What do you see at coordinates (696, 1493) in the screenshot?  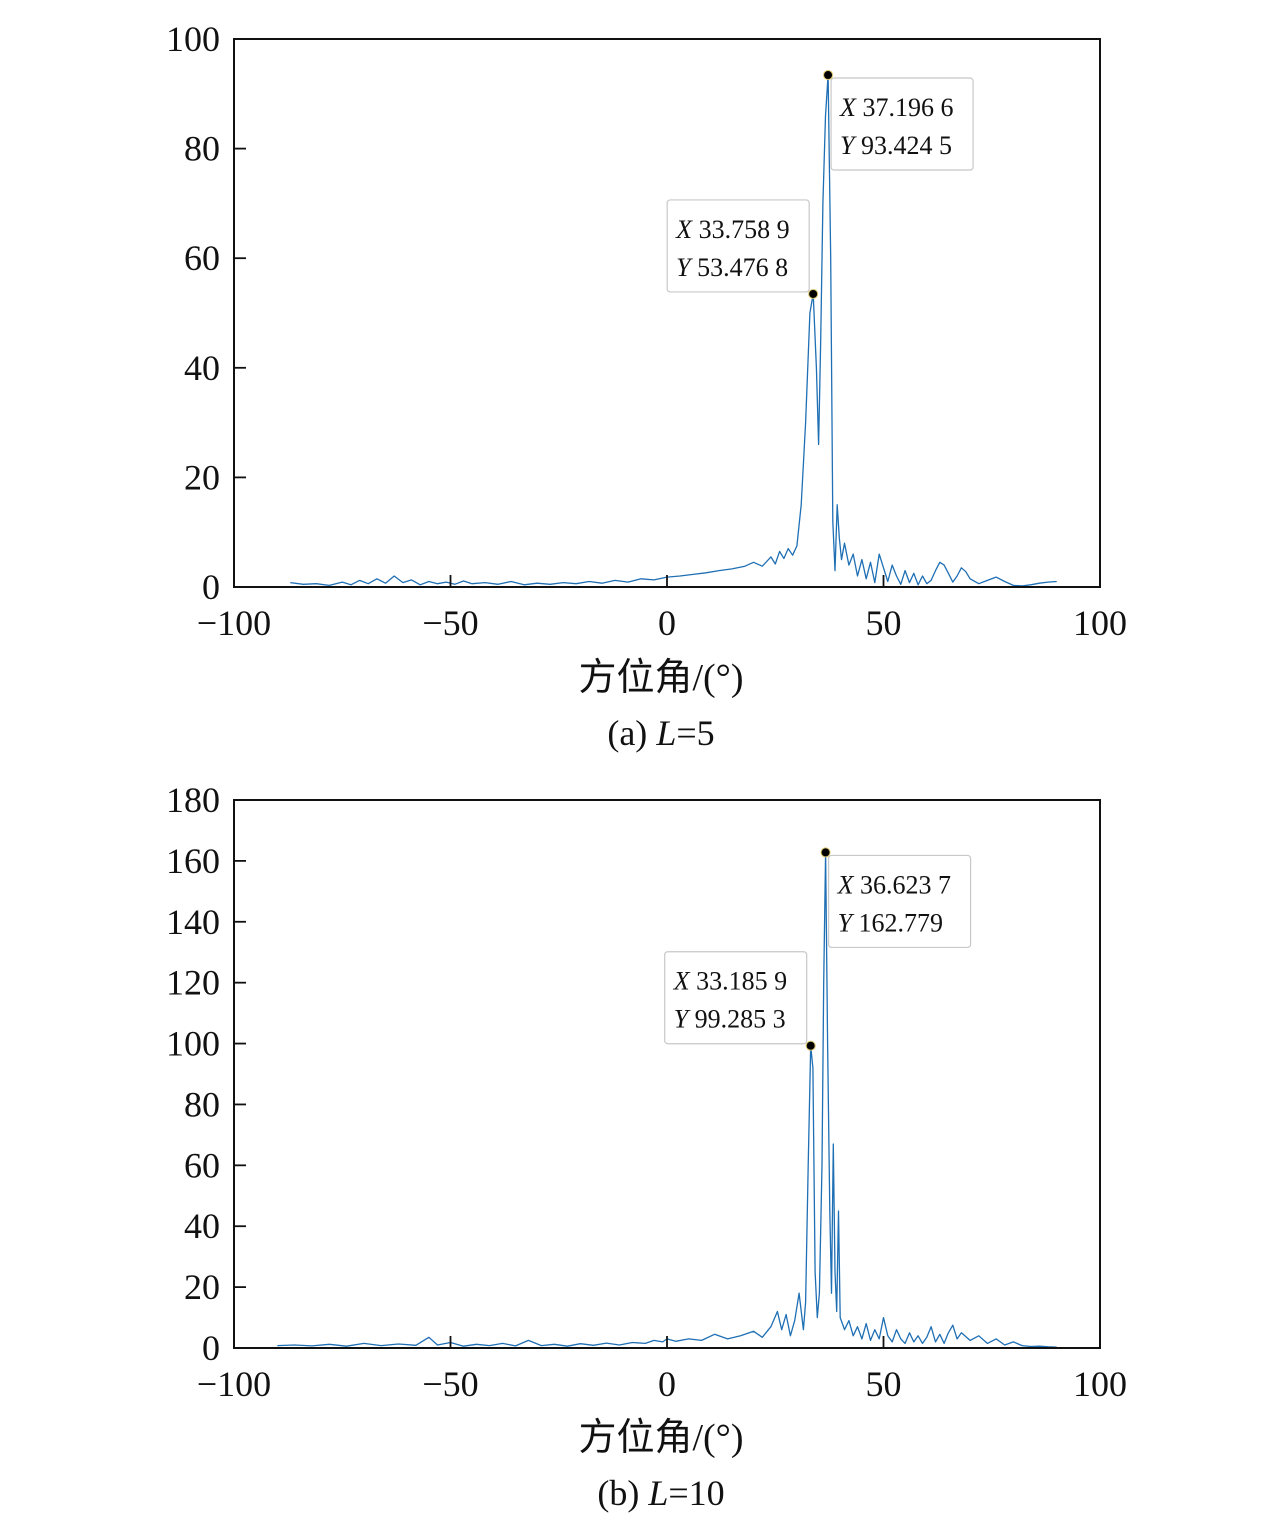 I see `caption-suffix: =10` at bounding box center [696, 1493].